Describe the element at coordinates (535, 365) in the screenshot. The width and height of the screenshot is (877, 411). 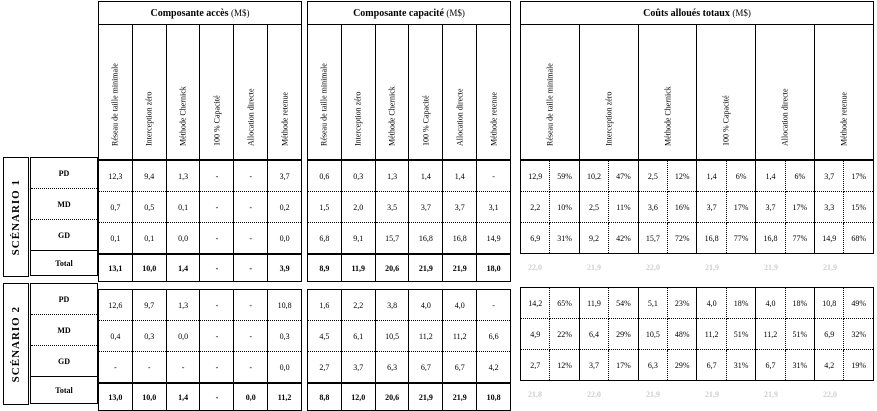
I see `couts-cell: 2,7` at that location.